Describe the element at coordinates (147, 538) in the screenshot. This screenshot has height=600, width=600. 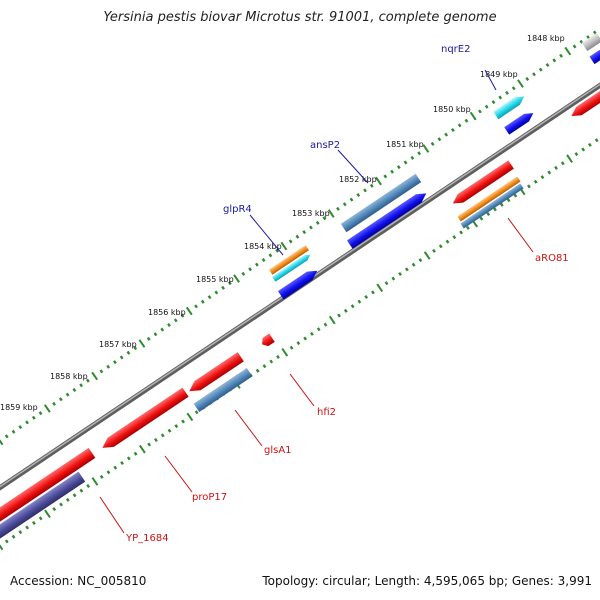
I see `gene-label-yp1684: YP_1684` at that location.